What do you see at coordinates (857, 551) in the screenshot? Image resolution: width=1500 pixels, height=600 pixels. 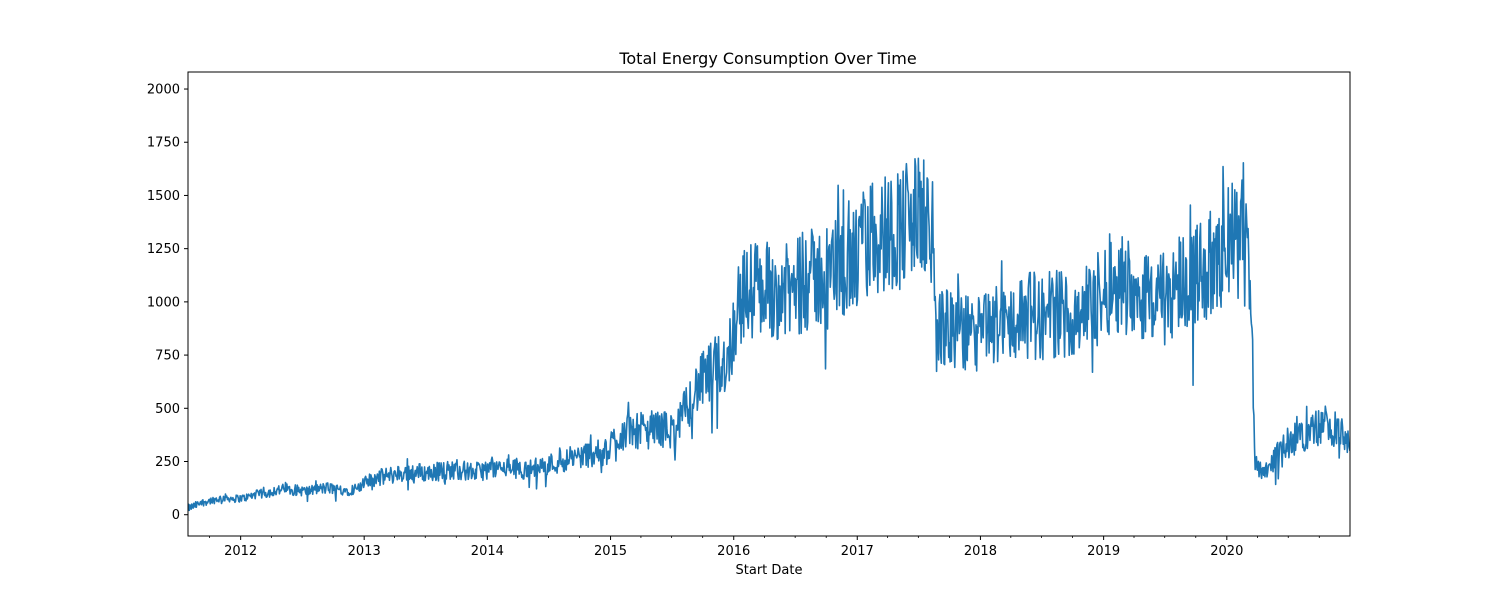 I see `x-tick-label: 2017` at bounding box center [857, 551].